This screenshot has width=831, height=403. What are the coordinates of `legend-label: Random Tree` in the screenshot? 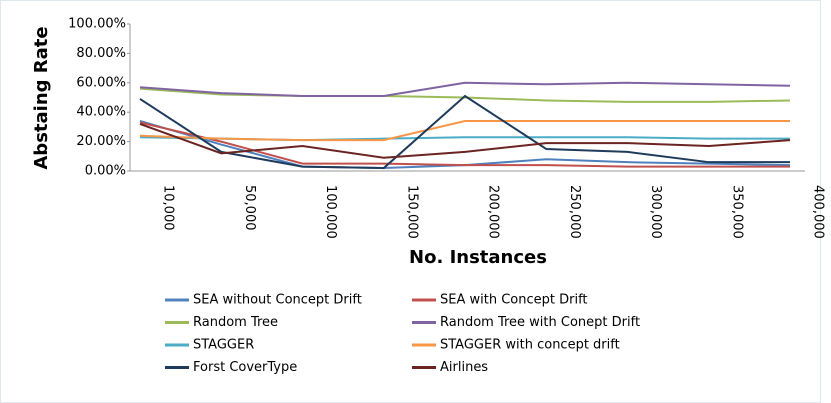 It's located at (235, 322).